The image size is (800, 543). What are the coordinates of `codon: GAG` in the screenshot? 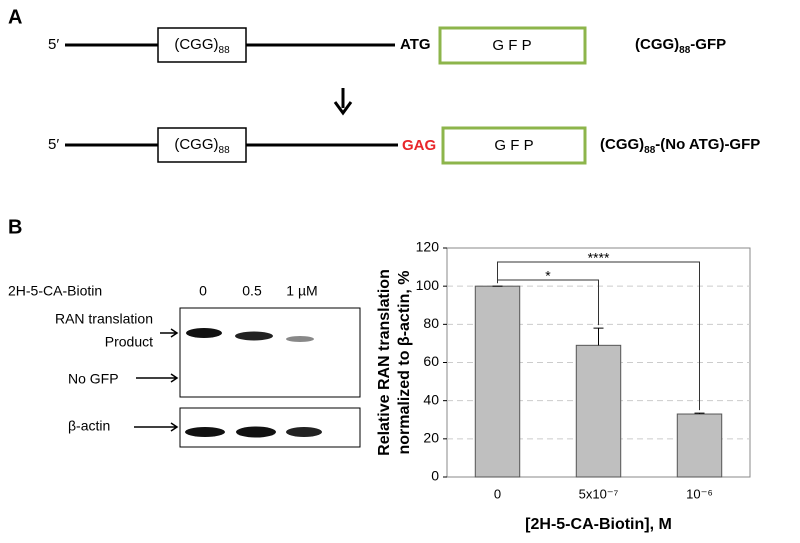 It's located at (419, 145).